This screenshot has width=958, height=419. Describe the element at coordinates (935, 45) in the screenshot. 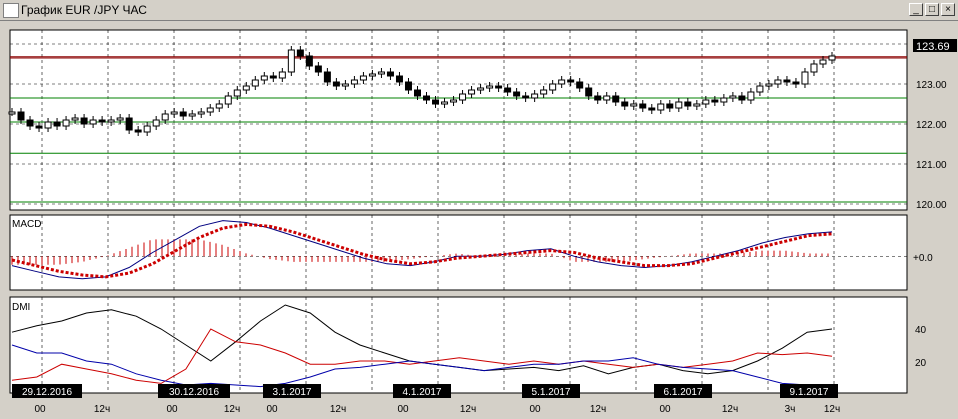

I see `current-price-bg` at that location.